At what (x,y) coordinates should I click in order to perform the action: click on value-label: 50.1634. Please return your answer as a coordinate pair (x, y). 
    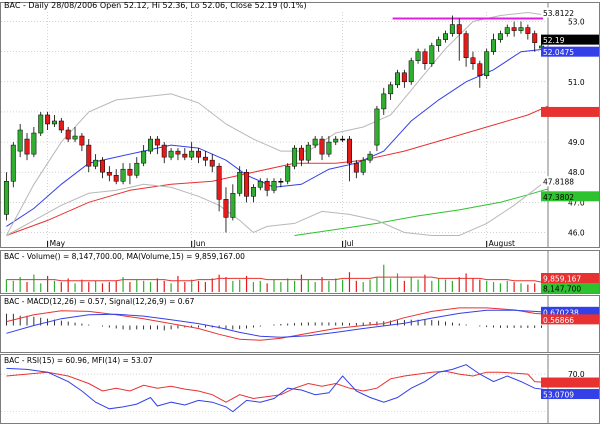
    Looking at the image, I should click on (558, 112).